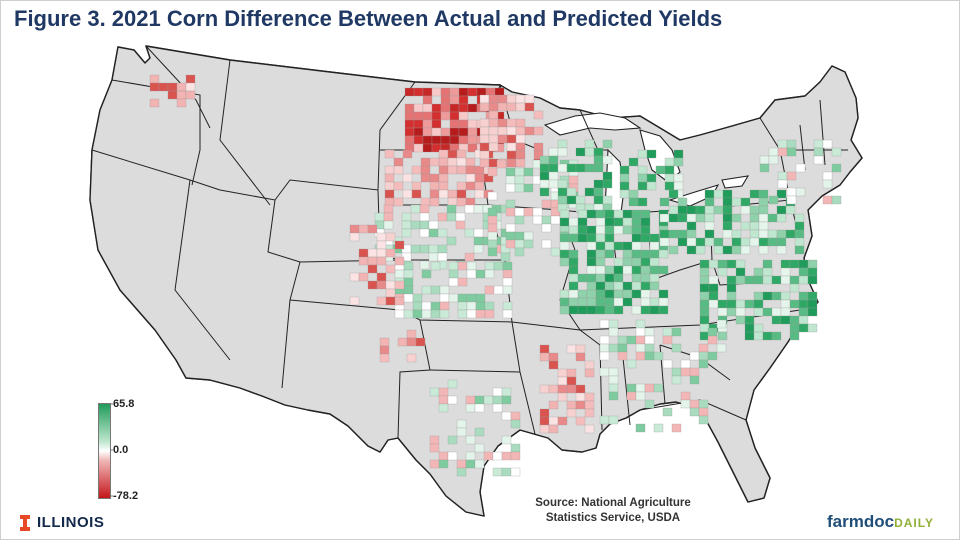 Image resolution: width=960 pixels, height=540 pixels. I want to click on legend-color-bar, so click(104, 451).